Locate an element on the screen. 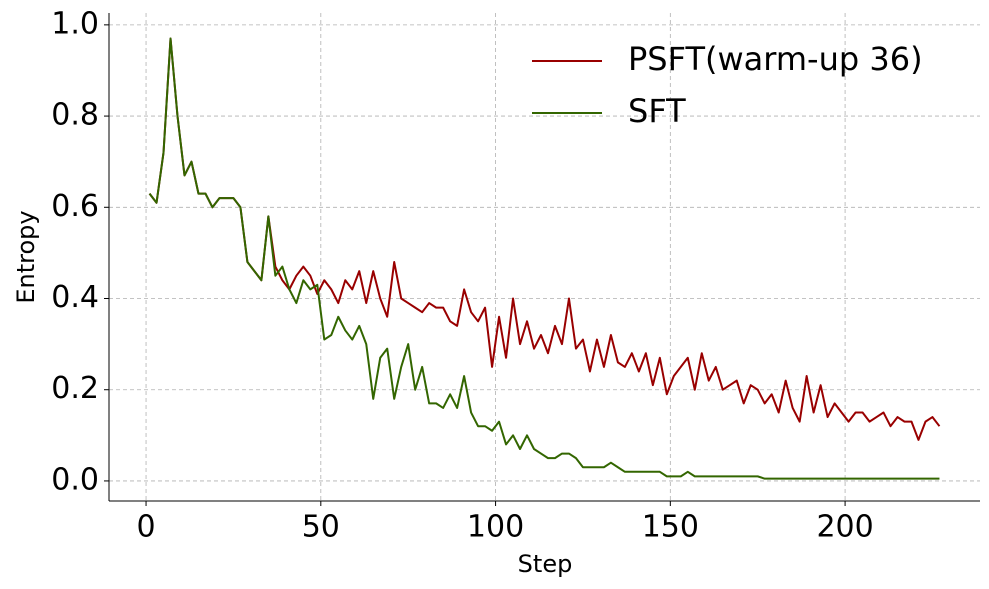 The height and width of the screenshot is (589, 989). x-tick-label: 200 is located at coordinates (844, 527).